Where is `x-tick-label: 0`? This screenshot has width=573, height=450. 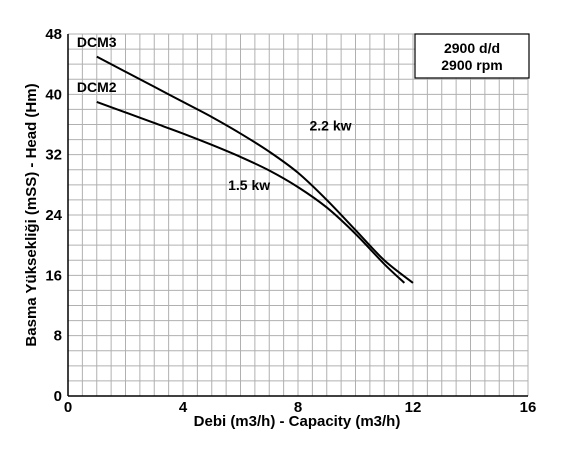
x-tick-label: 0 is located at coordinates (68, 407).